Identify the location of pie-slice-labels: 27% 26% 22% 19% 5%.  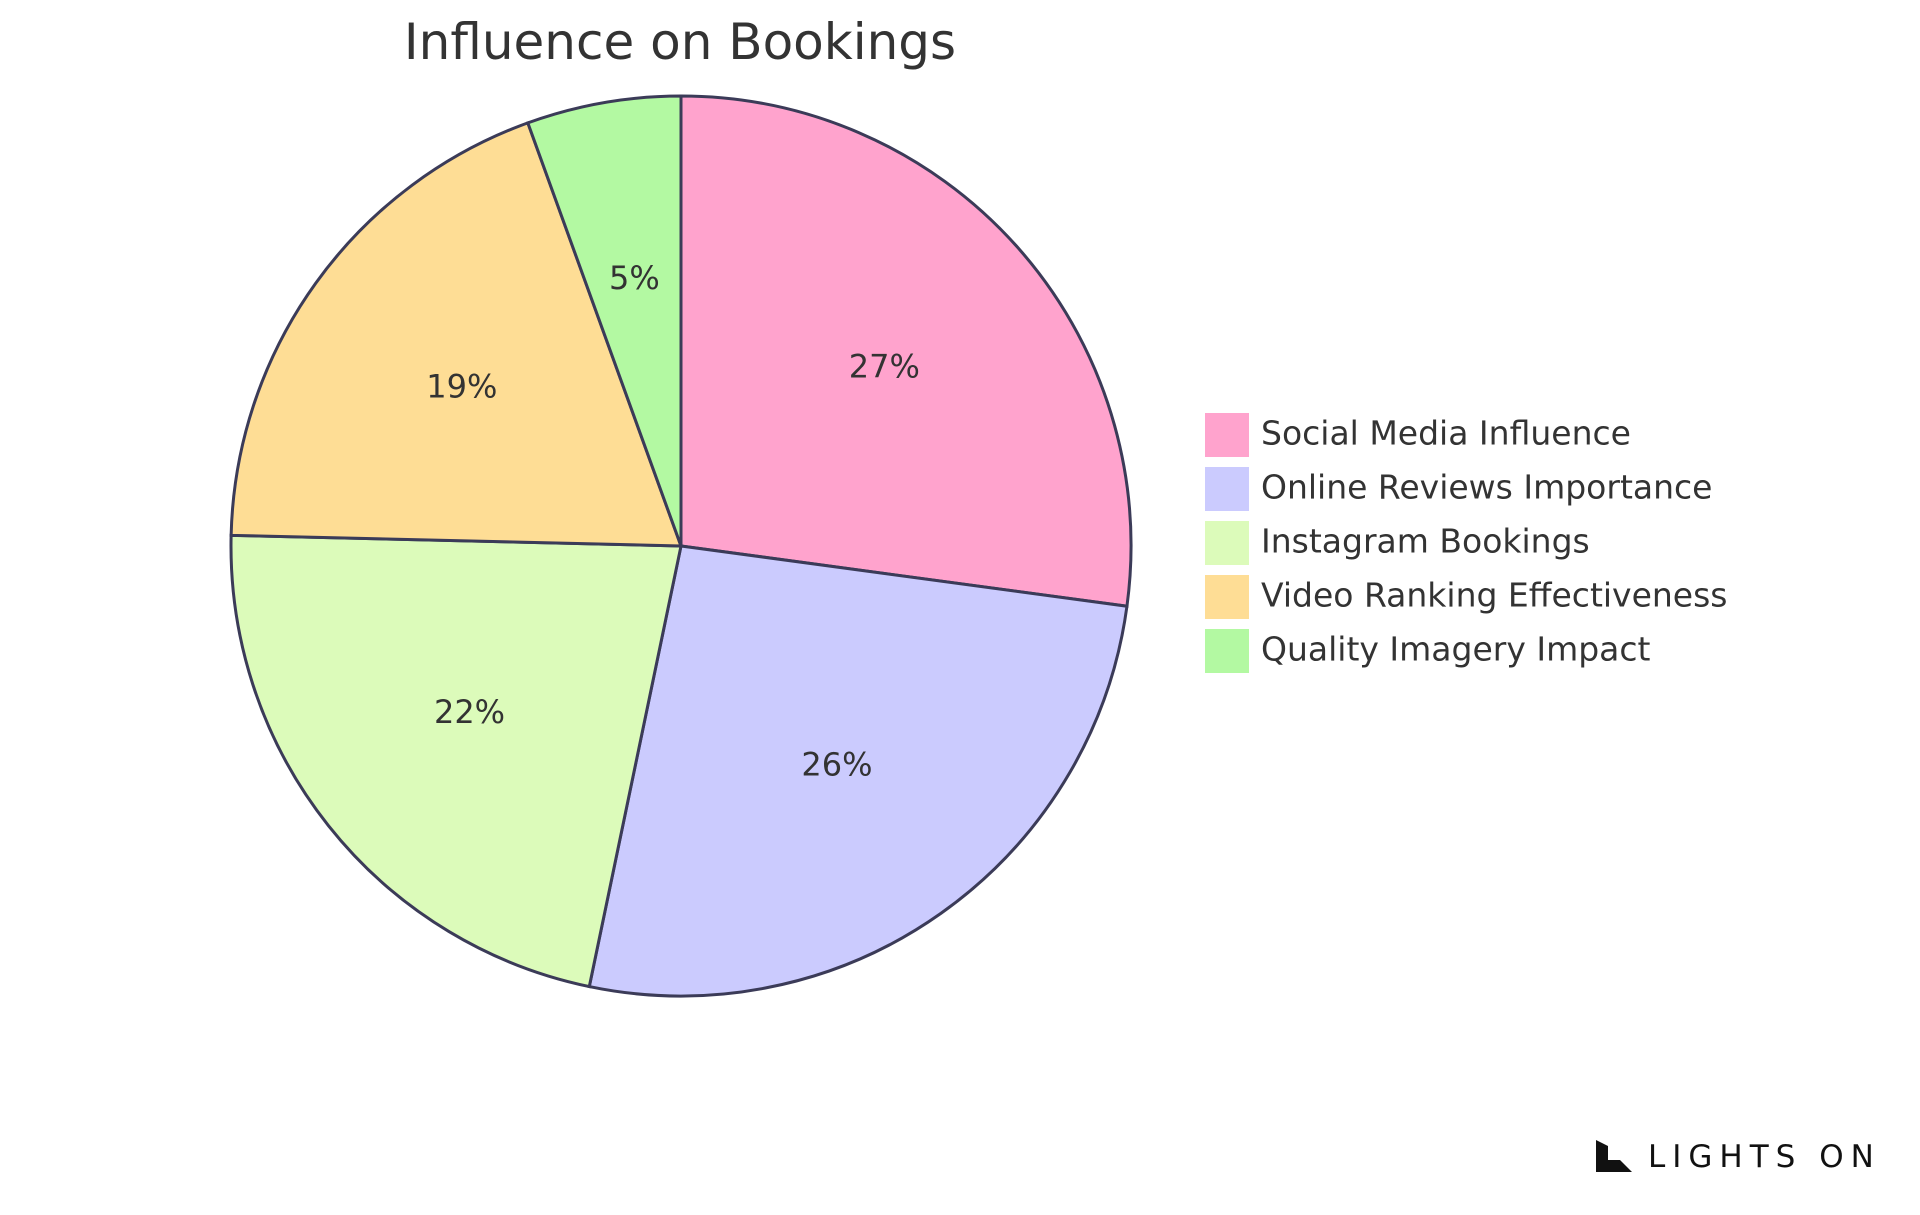
(673, 521).